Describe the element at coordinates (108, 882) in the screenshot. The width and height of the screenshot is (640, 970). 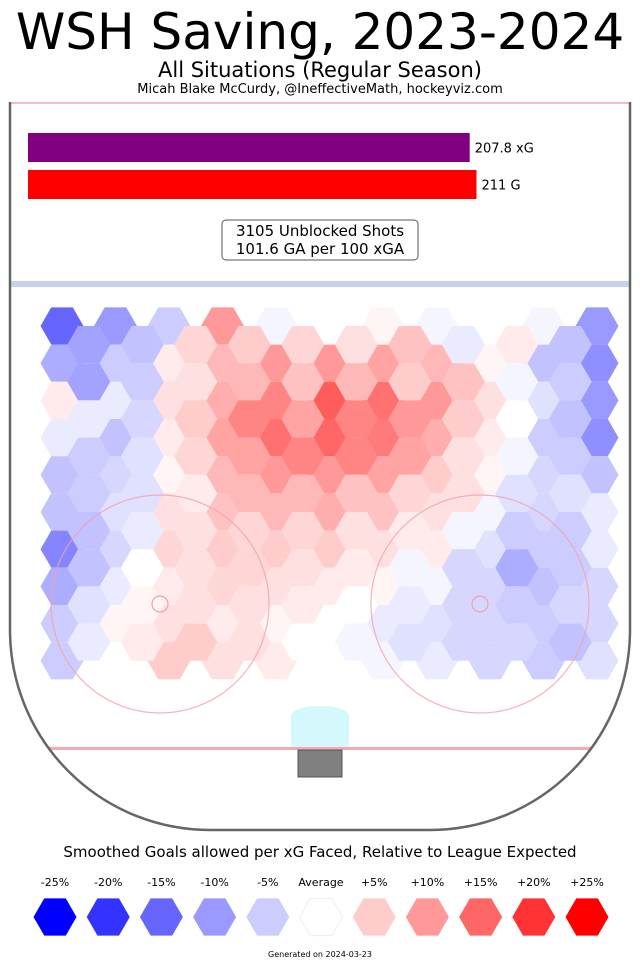
I see `legend-label: -20%` at that location.